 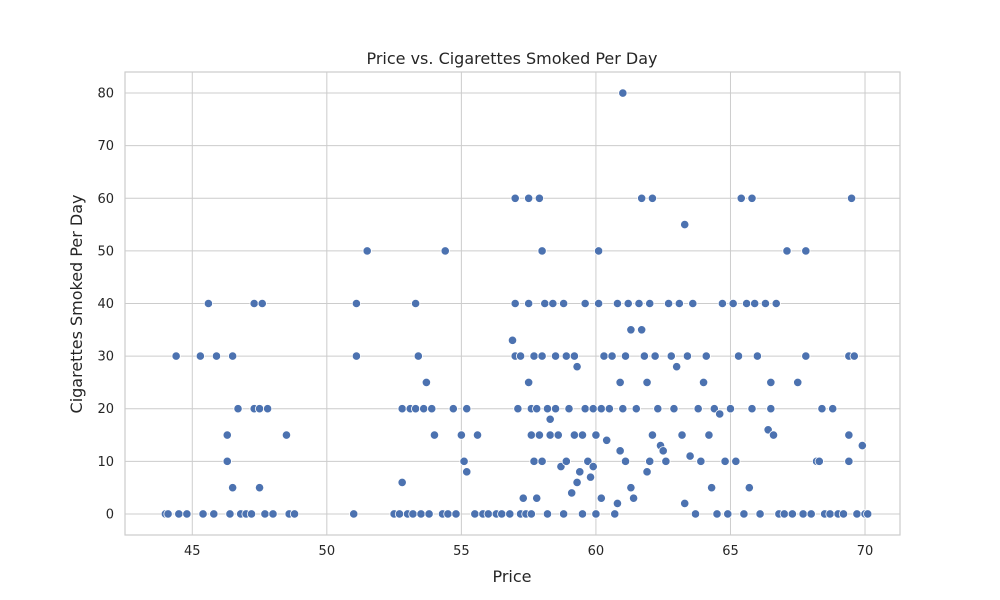 What do you see at coordinates (105, 251) in the screenshot?
I see `y-tick-label: 50` at bounding box center [105, 251].